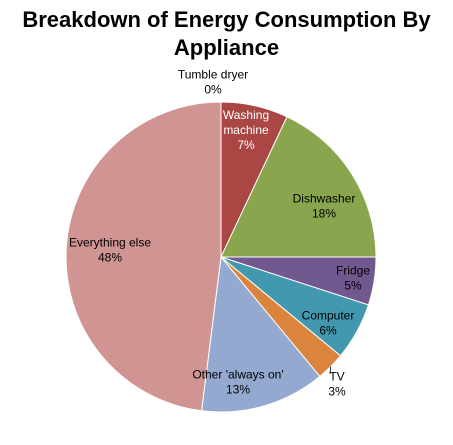 This screenshot has width=453, height=445. What do you see at coordinates (353, 278) in the screenshot?
I see `data-label-fridge: Fridge 5%` at bounding box center [353, 278].